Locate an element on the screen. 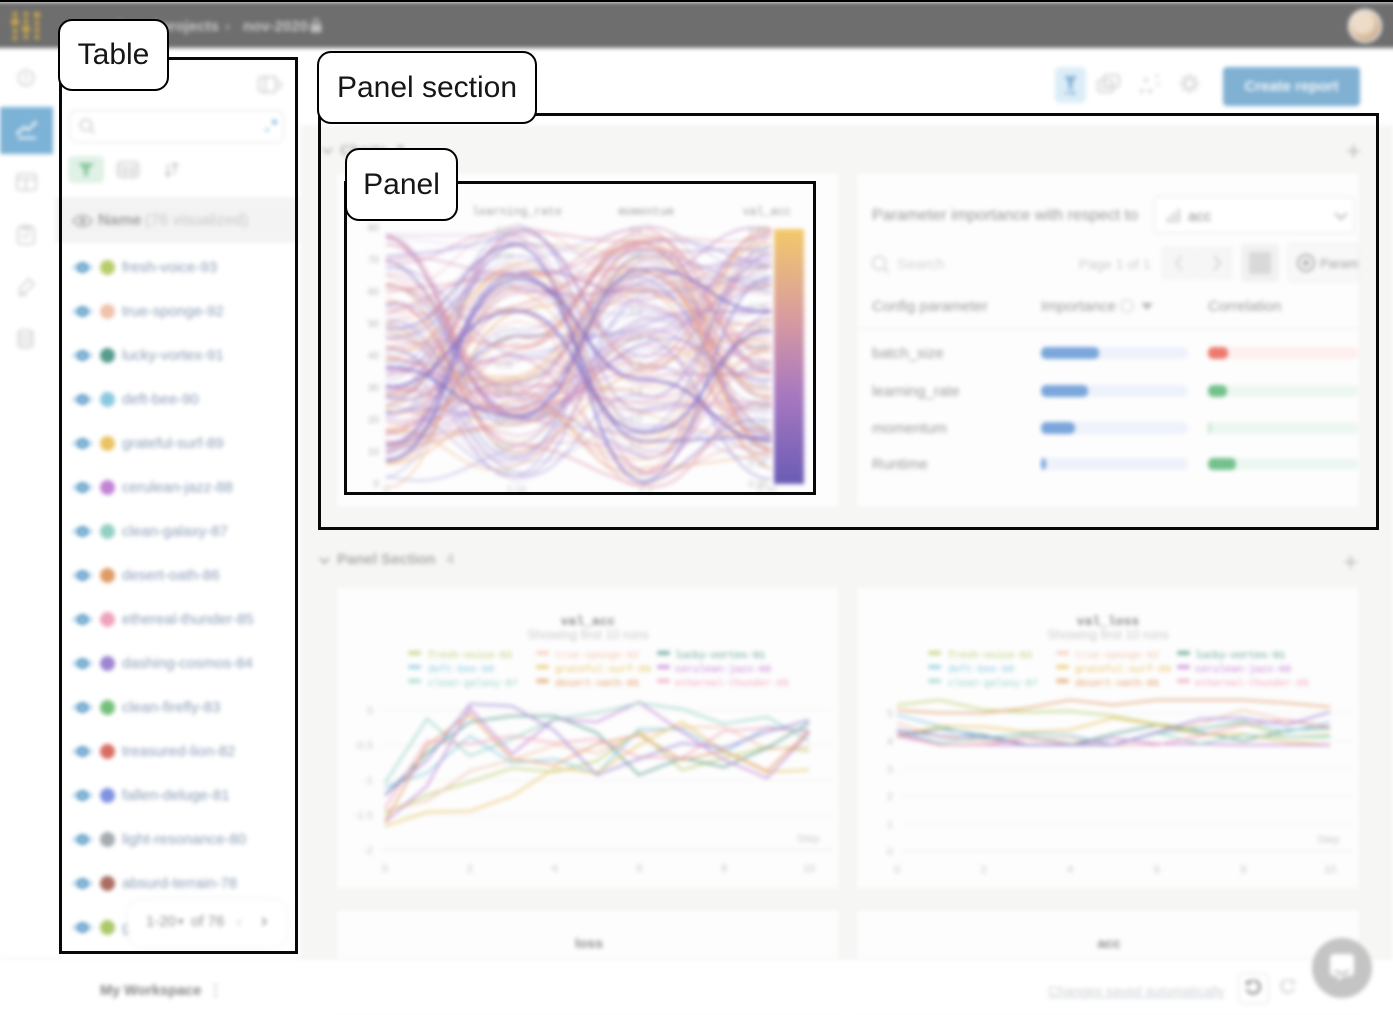  svg-text: 0.10 is located at coordinates (504, 257).